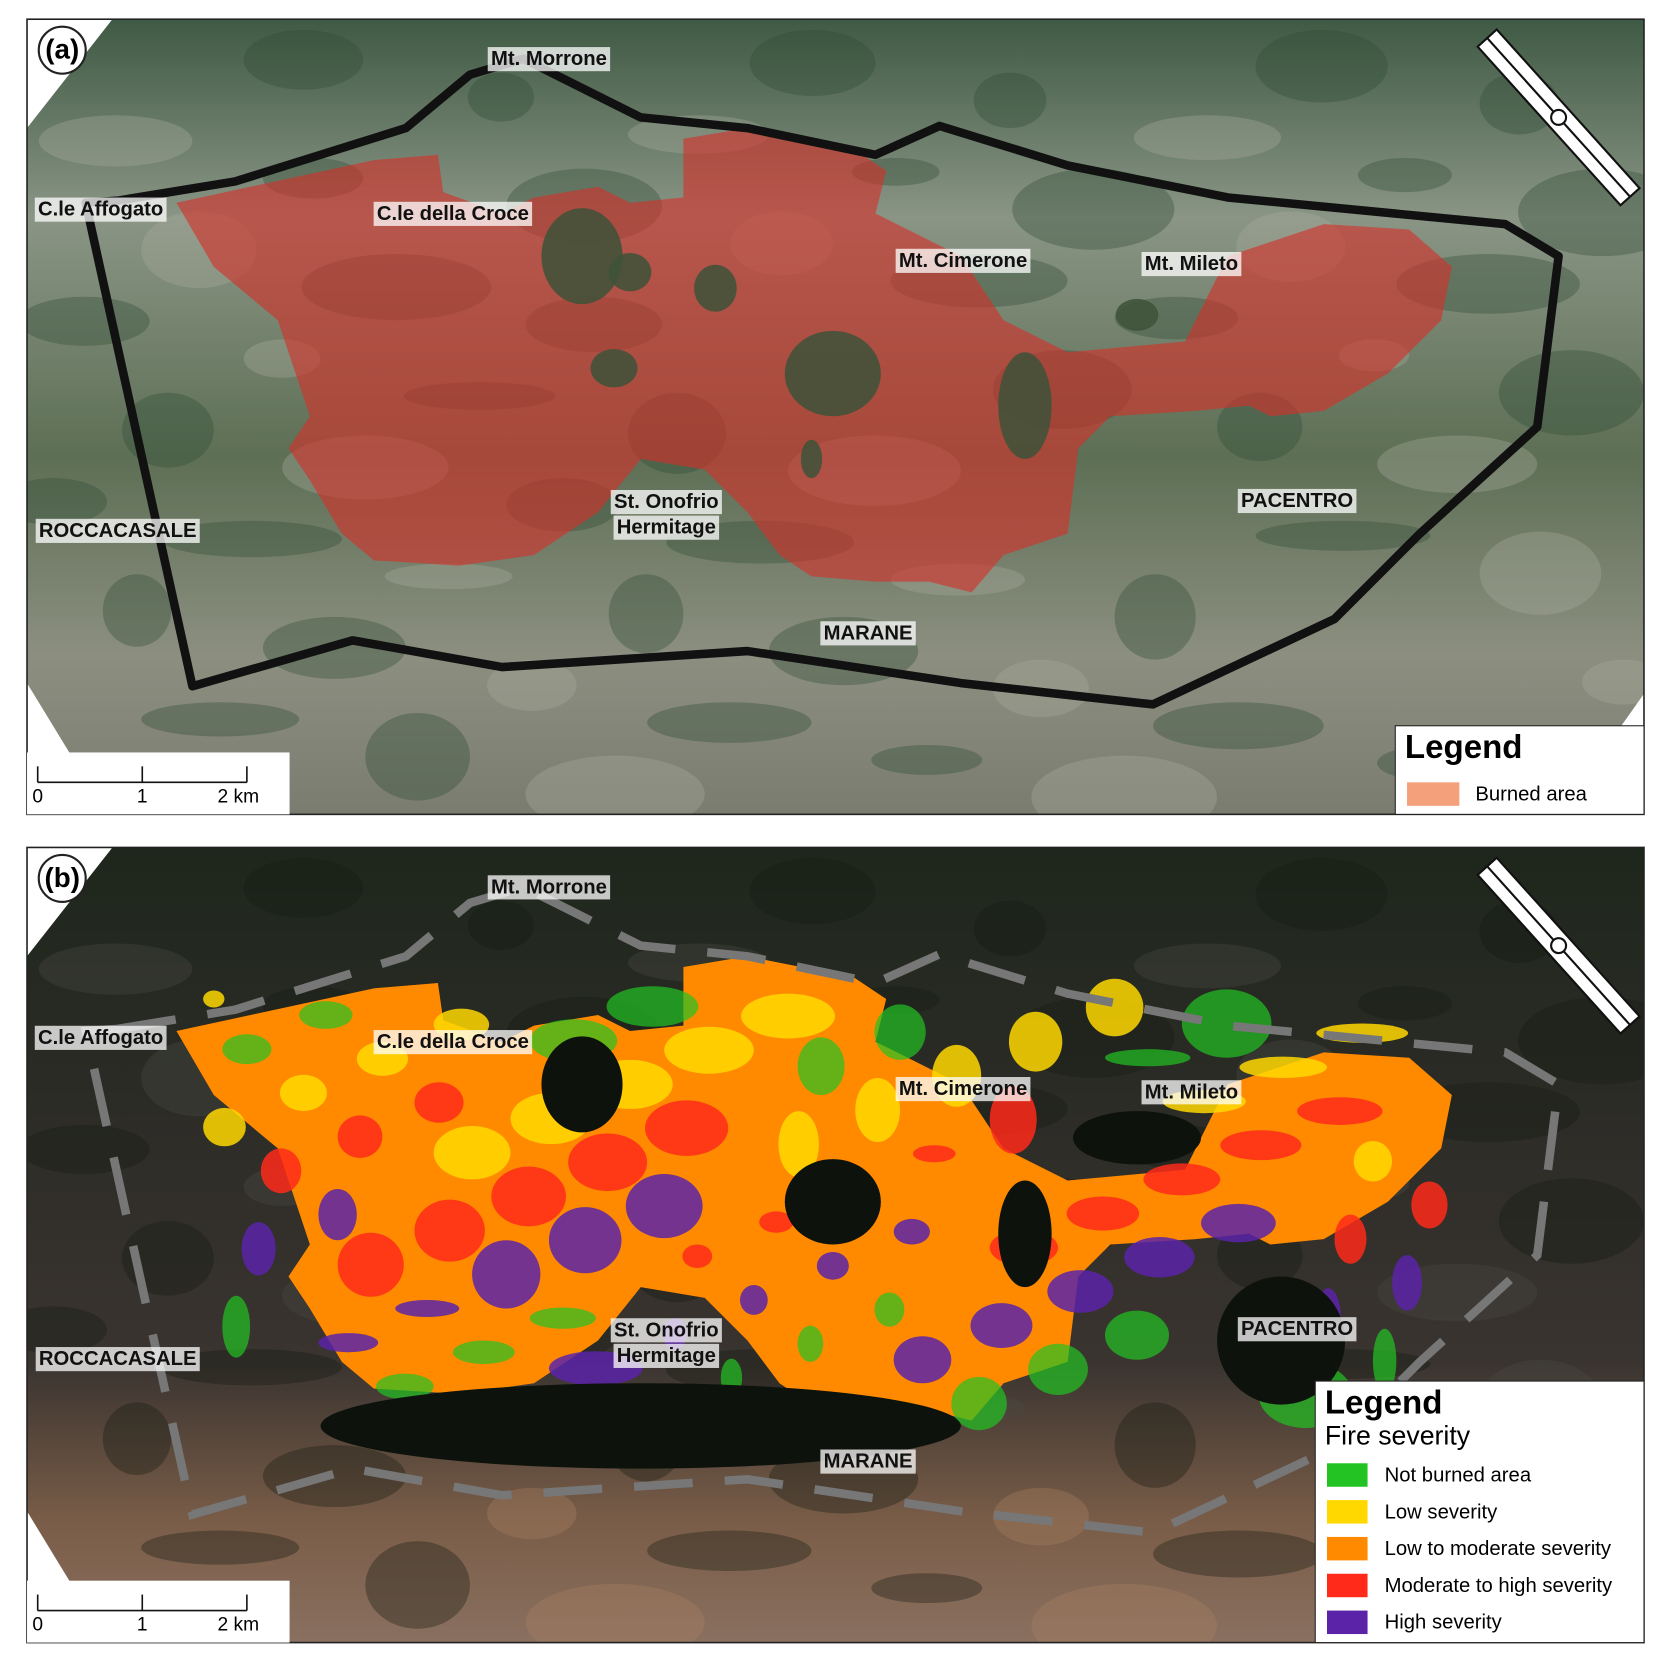  I want to click on north-arrow, so click(1559, 946).